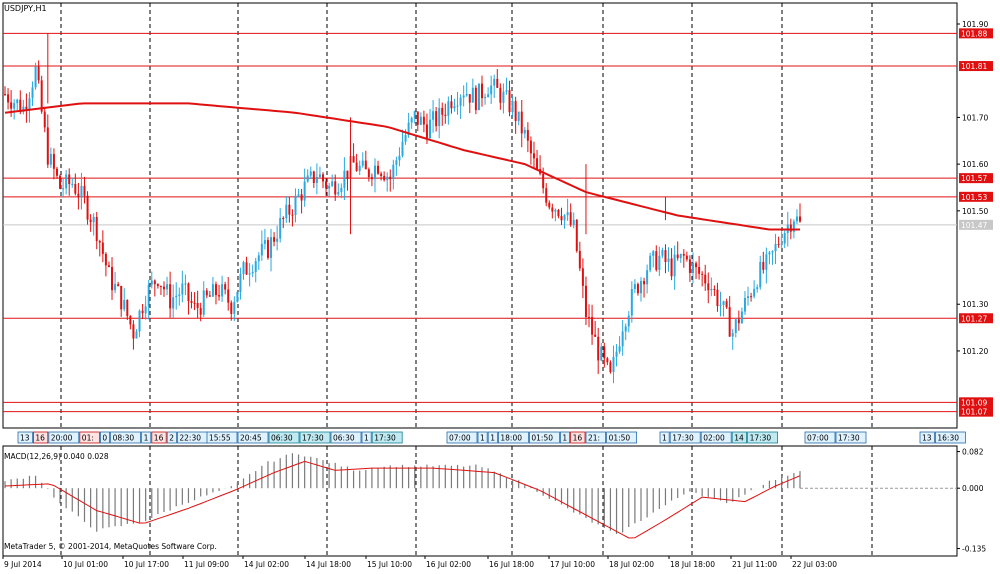 The height and width of the screenshot is (574, 1000). Describe the element at coordinates (206, 564) in the screenshot. I see `time-tick-label: 11 Jul 09:00` at that location.